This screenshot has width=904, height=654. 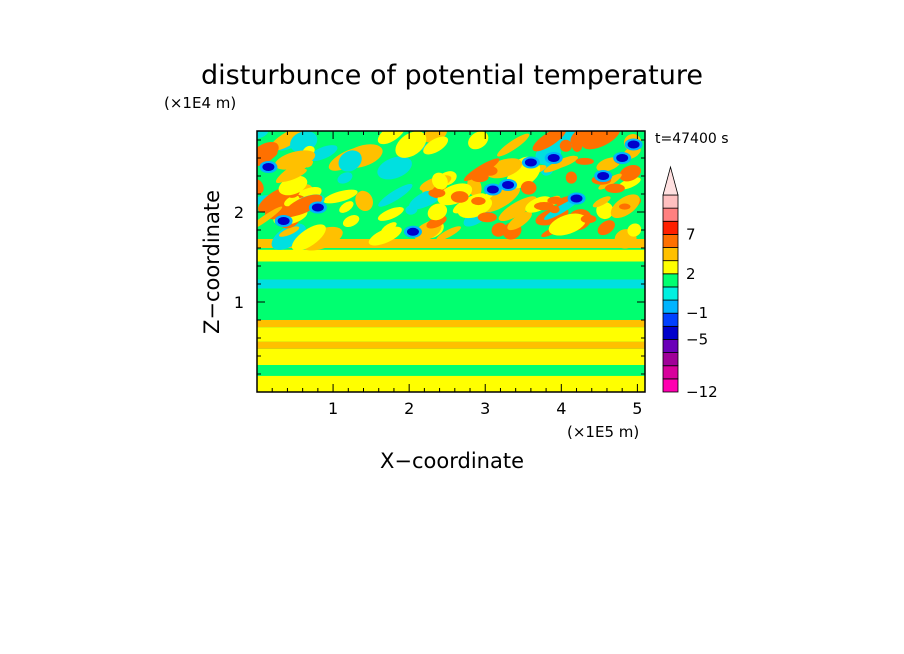 I want to click on y-tick-label: 1, so click(x=239, y=302).